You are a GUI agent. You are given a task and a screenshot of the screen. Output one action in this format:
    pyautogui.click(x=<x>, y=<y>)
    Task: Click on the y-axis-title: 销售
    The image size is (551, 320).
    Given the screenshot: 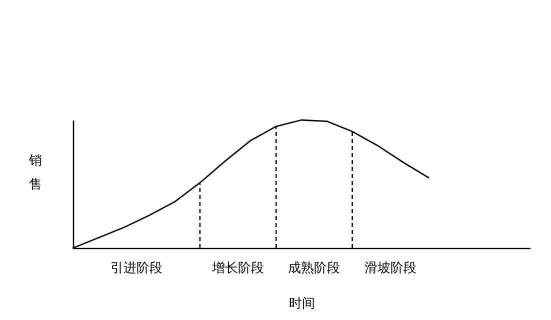 What is the action you would take?
    pyautogui.click(x=35, y=173)
    